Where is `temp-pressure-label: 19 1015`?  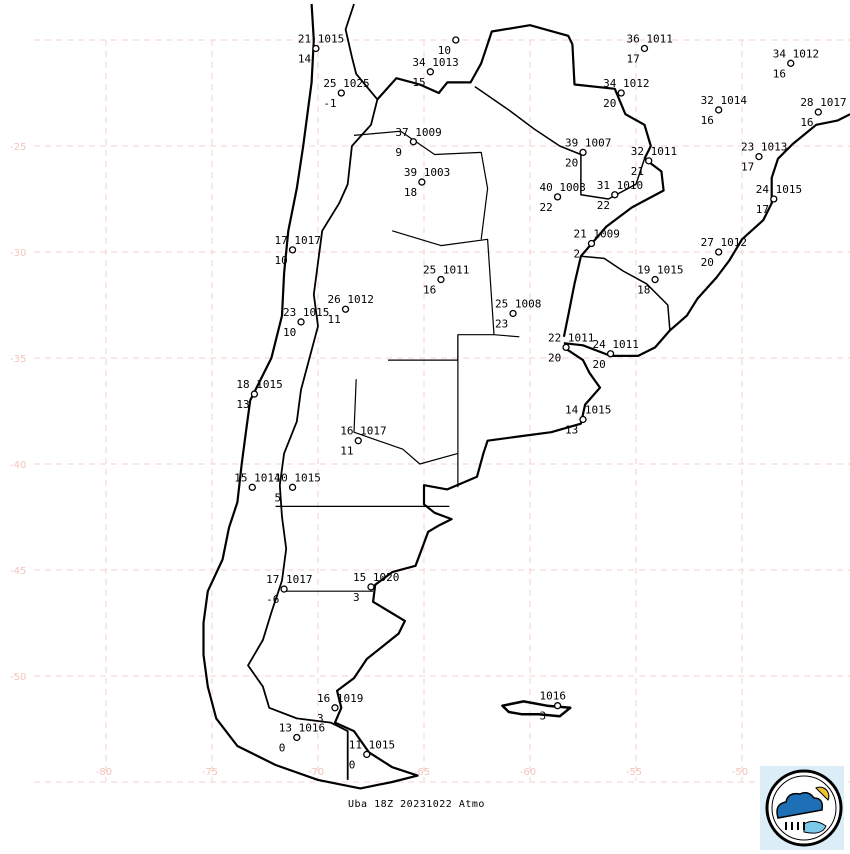
temp-pressure-label: 19 1015 is located at coordinates (660, 270).